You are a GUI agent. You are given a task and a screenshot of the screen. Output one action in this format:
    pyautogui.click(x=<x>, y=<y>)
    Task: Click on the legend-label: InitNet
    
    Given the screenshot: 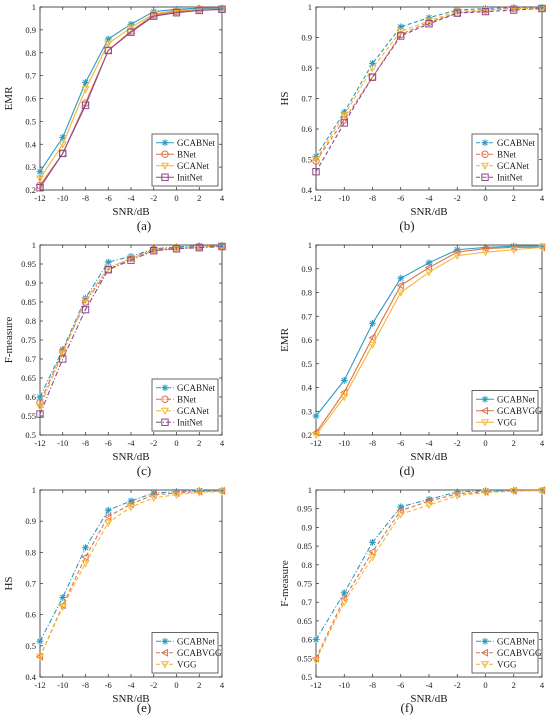 What is the action you would take?
    pyautogui.click(x=510, y=177)
    